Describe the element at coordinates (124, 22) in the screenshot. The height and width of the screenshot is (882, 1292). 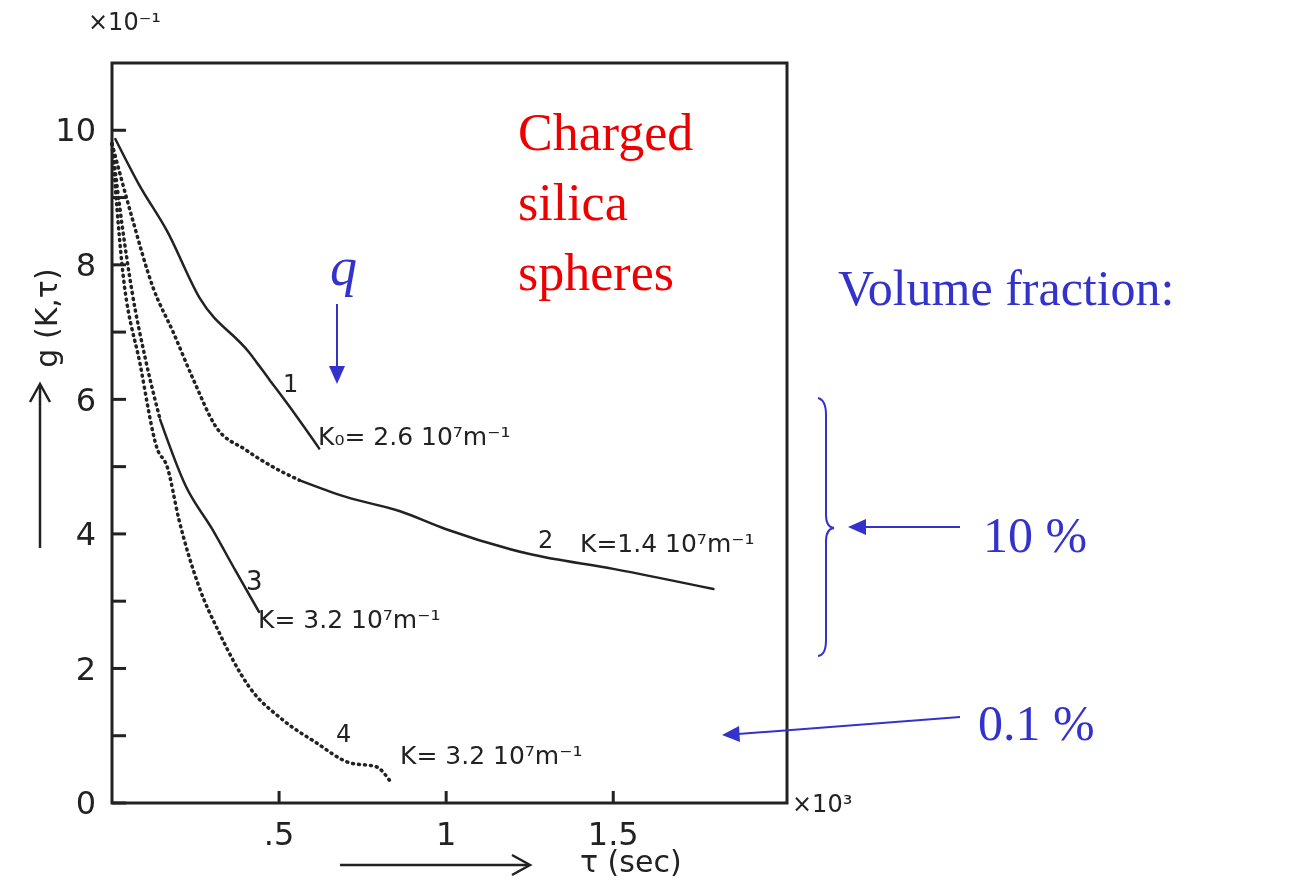
I see `text: ×10⁻¹` at that location.